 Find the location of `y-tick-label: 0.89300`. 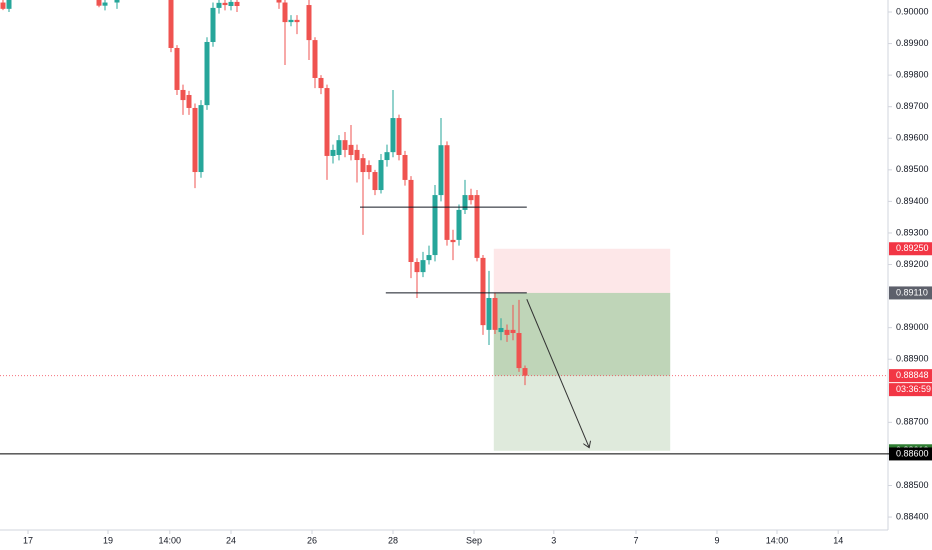

y-tick-label: 0.89300 is located at coordinates (912, 232).